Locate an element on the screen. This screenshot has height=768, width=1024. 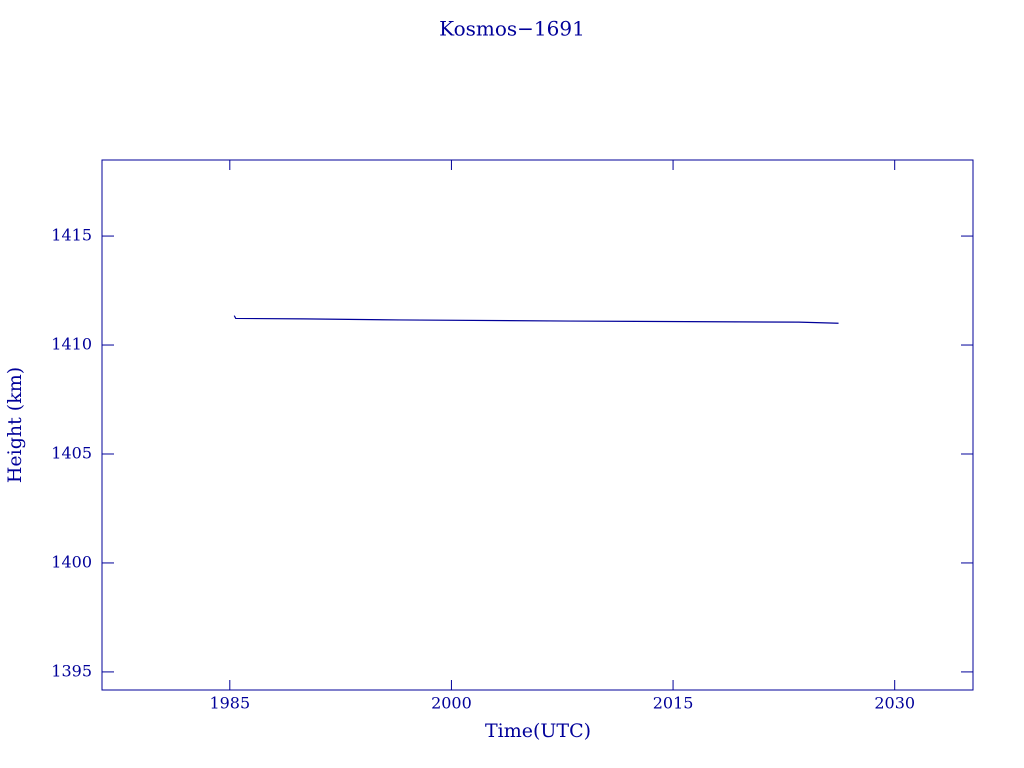
y-tick-label: 1415 is located at coordinates (71, 235).